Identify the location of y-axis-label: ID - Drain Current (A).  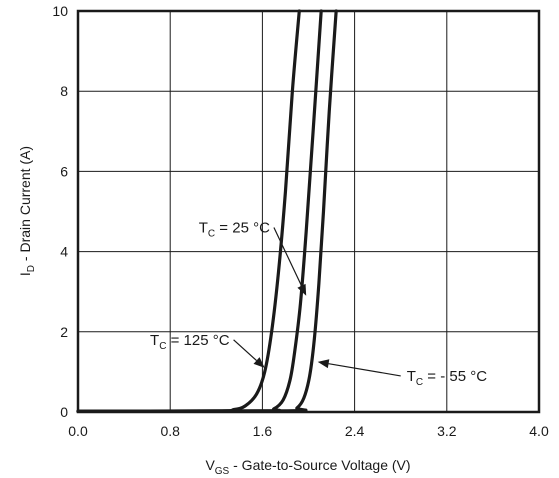
(27, 211).